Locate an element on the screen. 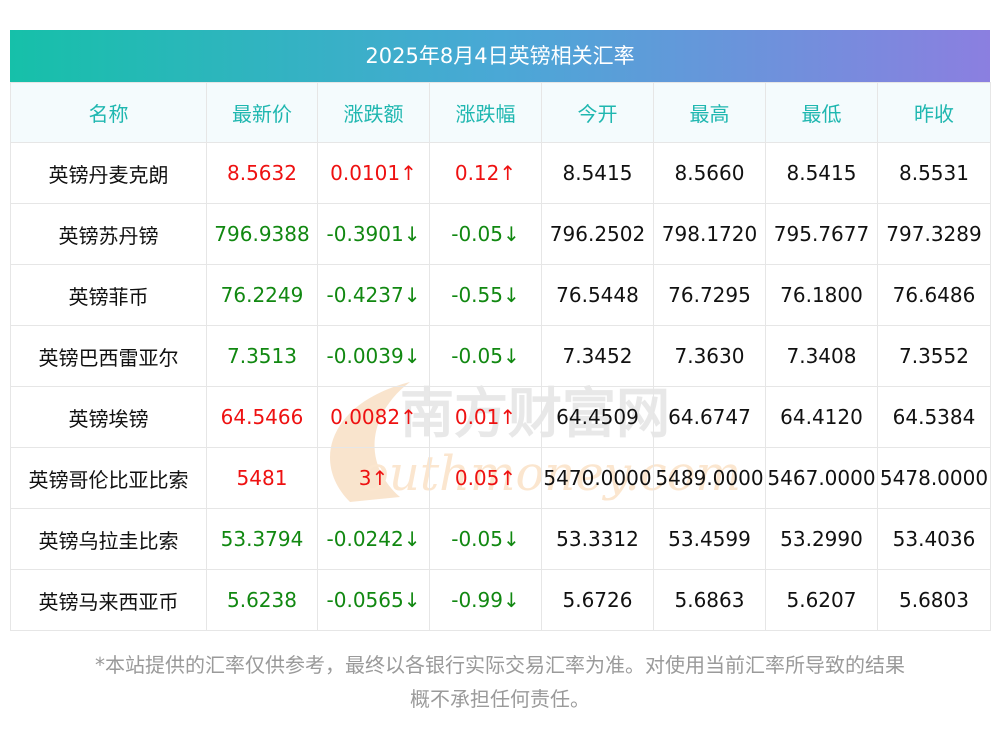 The height and width of the screenshot is (733, 1000). cell-open: 53.3312 is located at coordinates (597, 539).